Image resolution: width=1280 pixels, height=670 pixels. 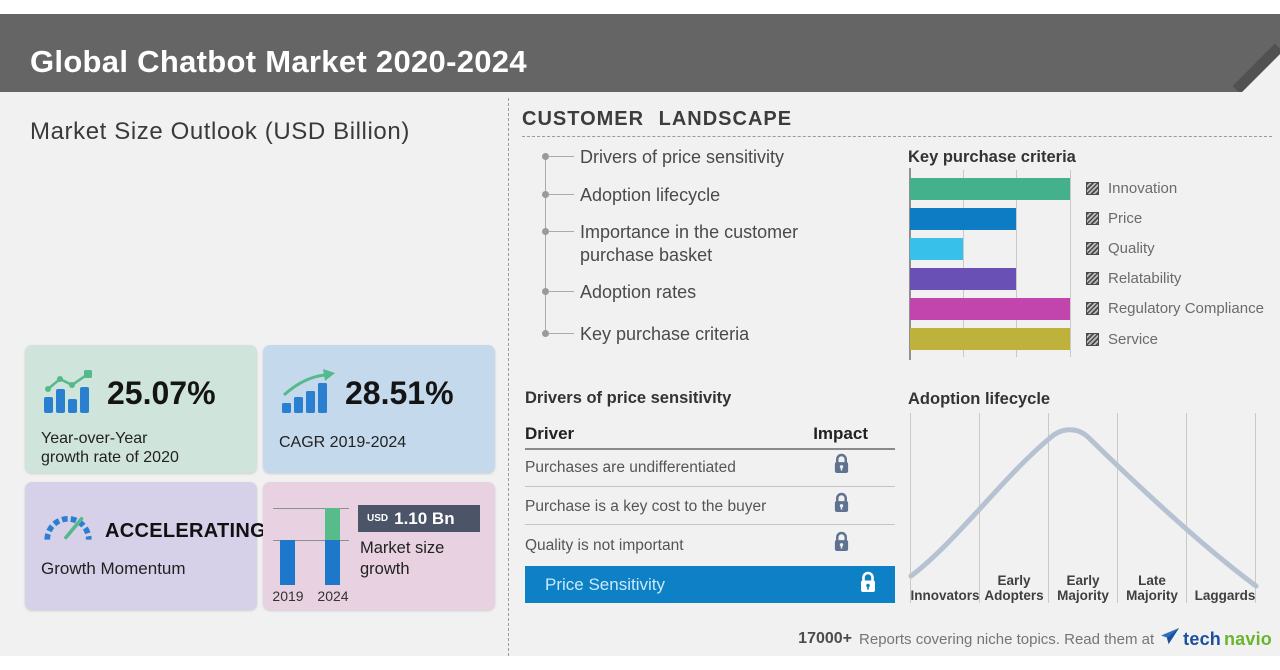 What do you see at coordinates (682, 157) in the screenshot?
I see `landscape-item-drivers: Drivers of price sensitivity` at bounding box center [682, 157].